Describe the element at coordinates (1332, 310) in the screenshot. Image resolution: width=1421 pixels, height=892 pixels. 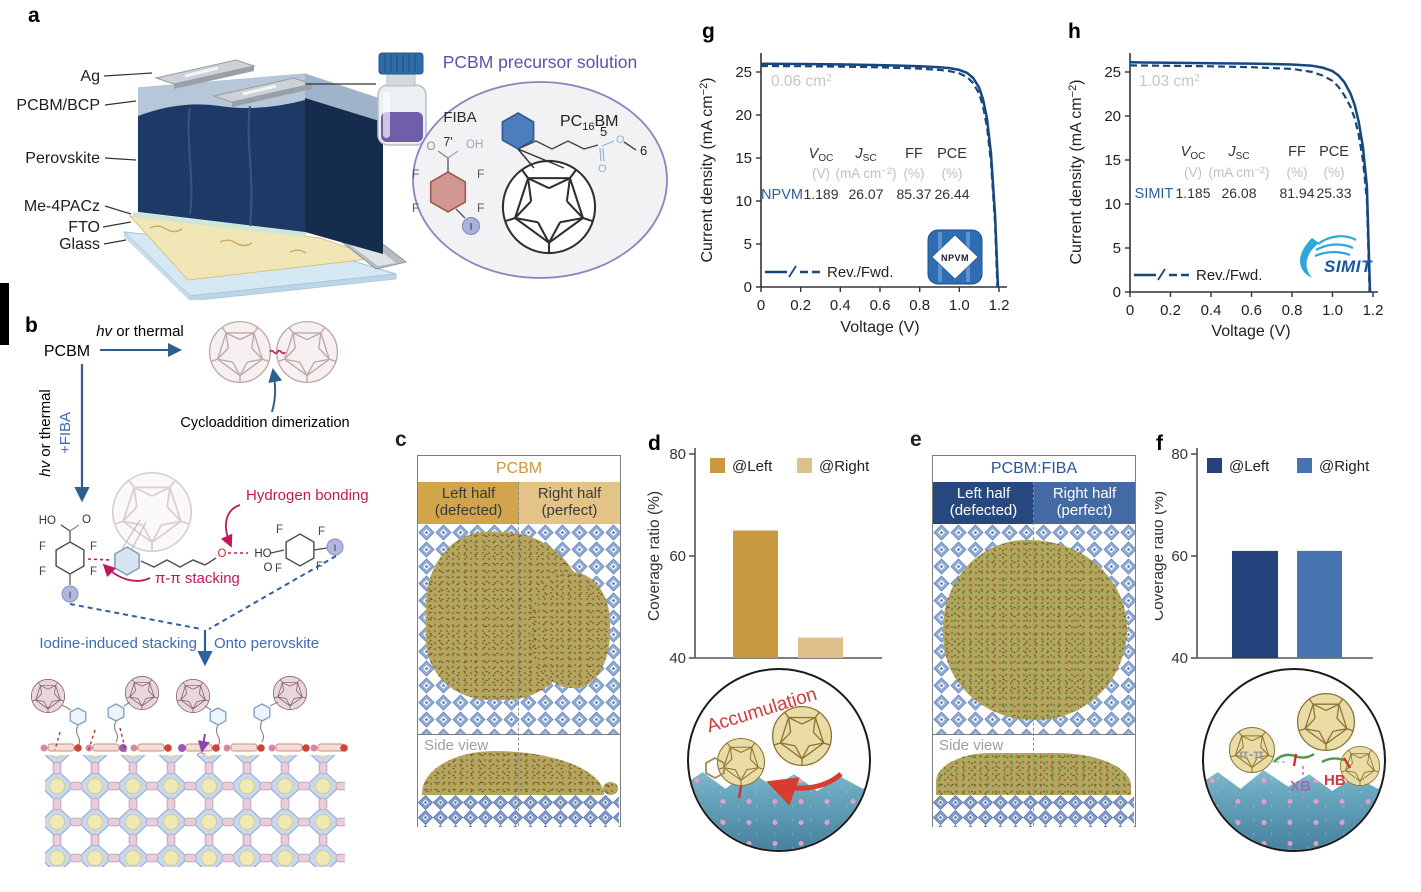
I see `svg-text: 1.0` at that location.